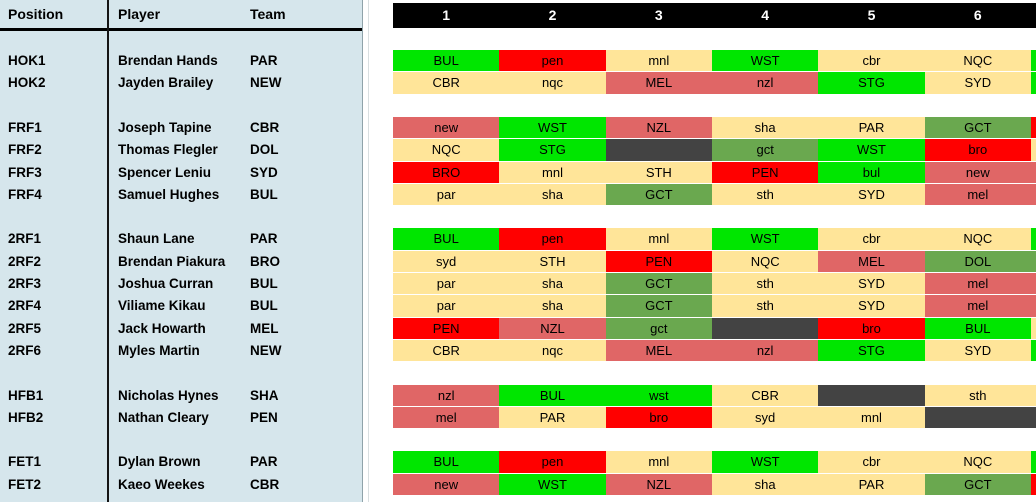 The width and height of the screenshot is (1036, 502). What do you see at coordinates (977, 328) in the screenshot?
I see `fixture-cell-2RF5-r6: BUL` at bounding box center [977, 328].